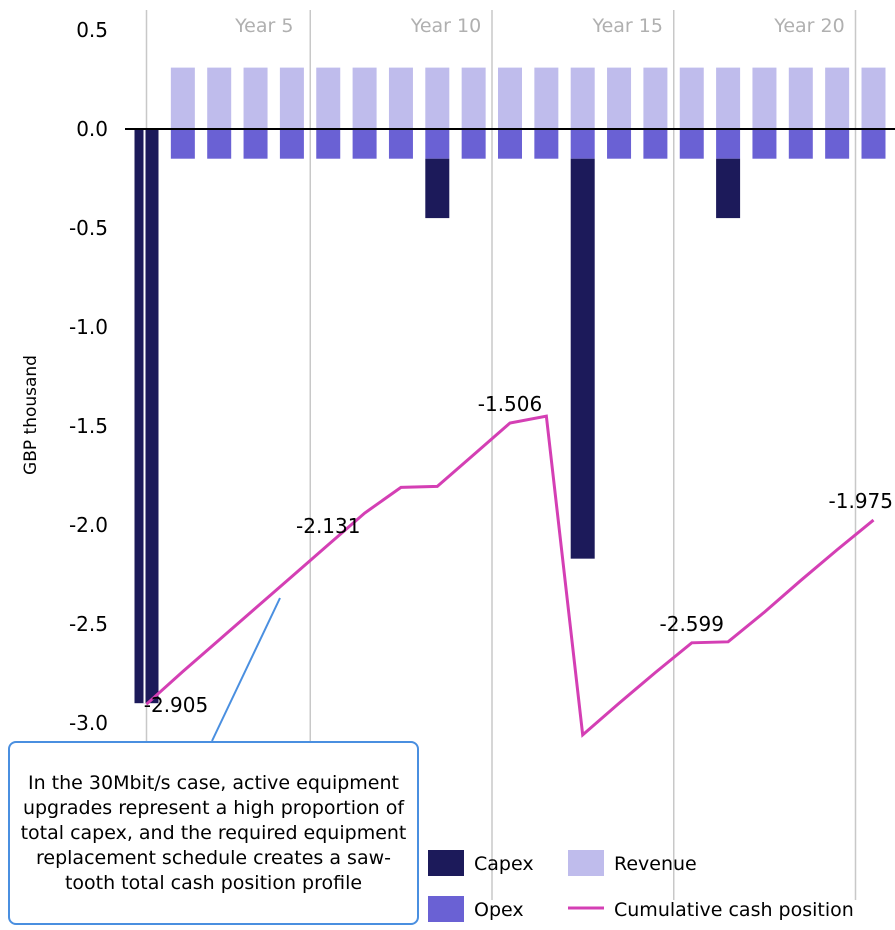  Describe the element at coordinates (88, 723) in the screenshot. I see `y-tick-label: -3.0` at that location.